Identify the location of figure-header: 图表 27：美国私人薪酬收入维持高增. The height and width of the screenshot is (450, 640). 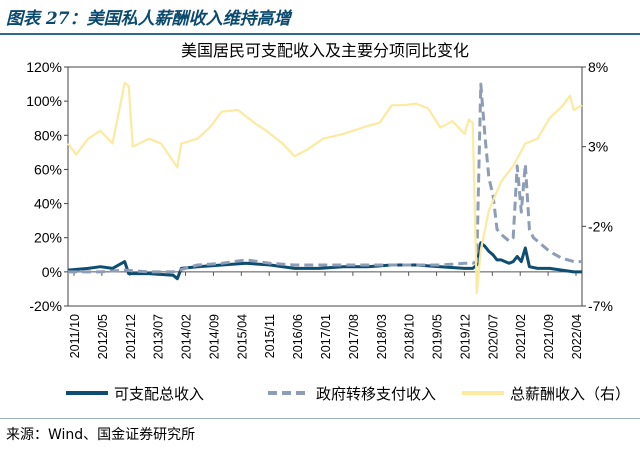
(320, 17).